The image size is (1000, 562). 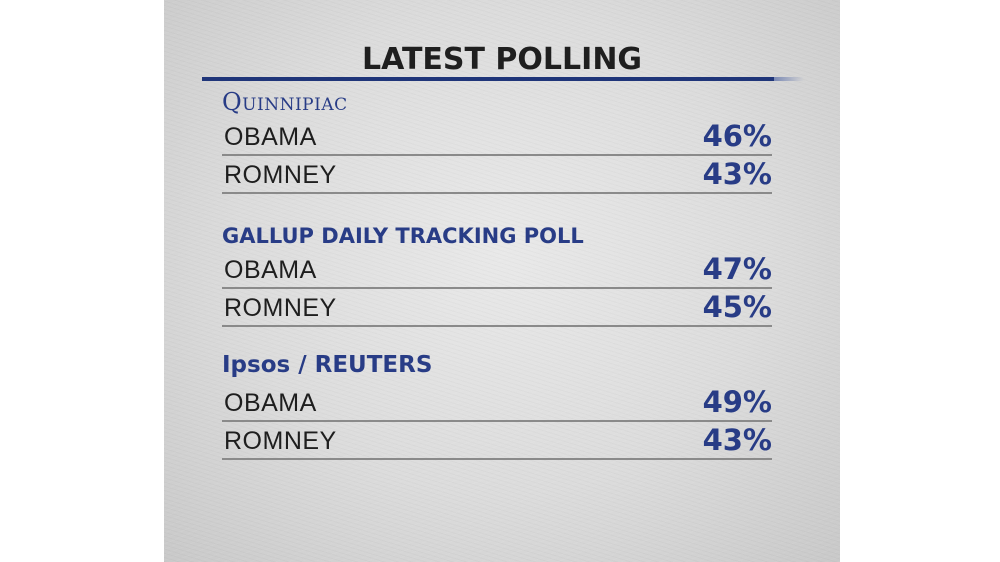 What do you see at coordinates (789, 79) in the screenshot?
I see `title-underline-fade` at bounding box center [789, 79].